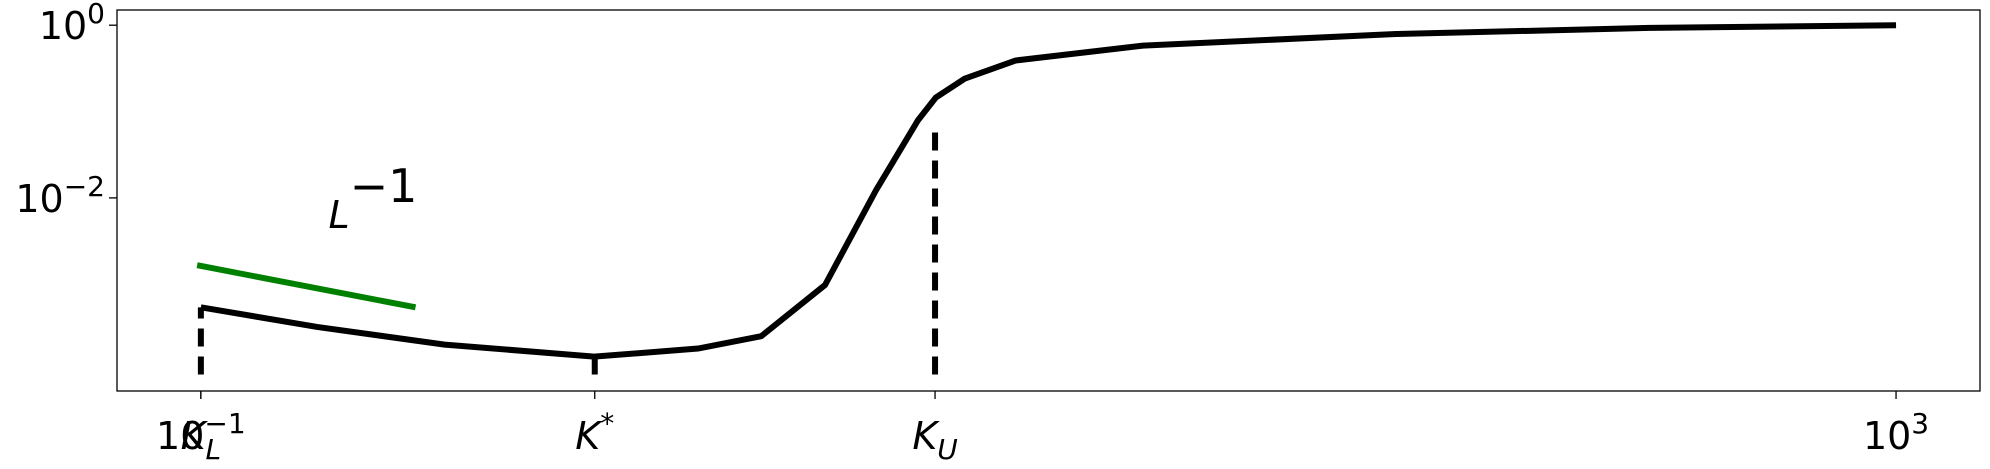 The image size is (1990, 469). I want to click on label-exponent: *, so click(607, 423).